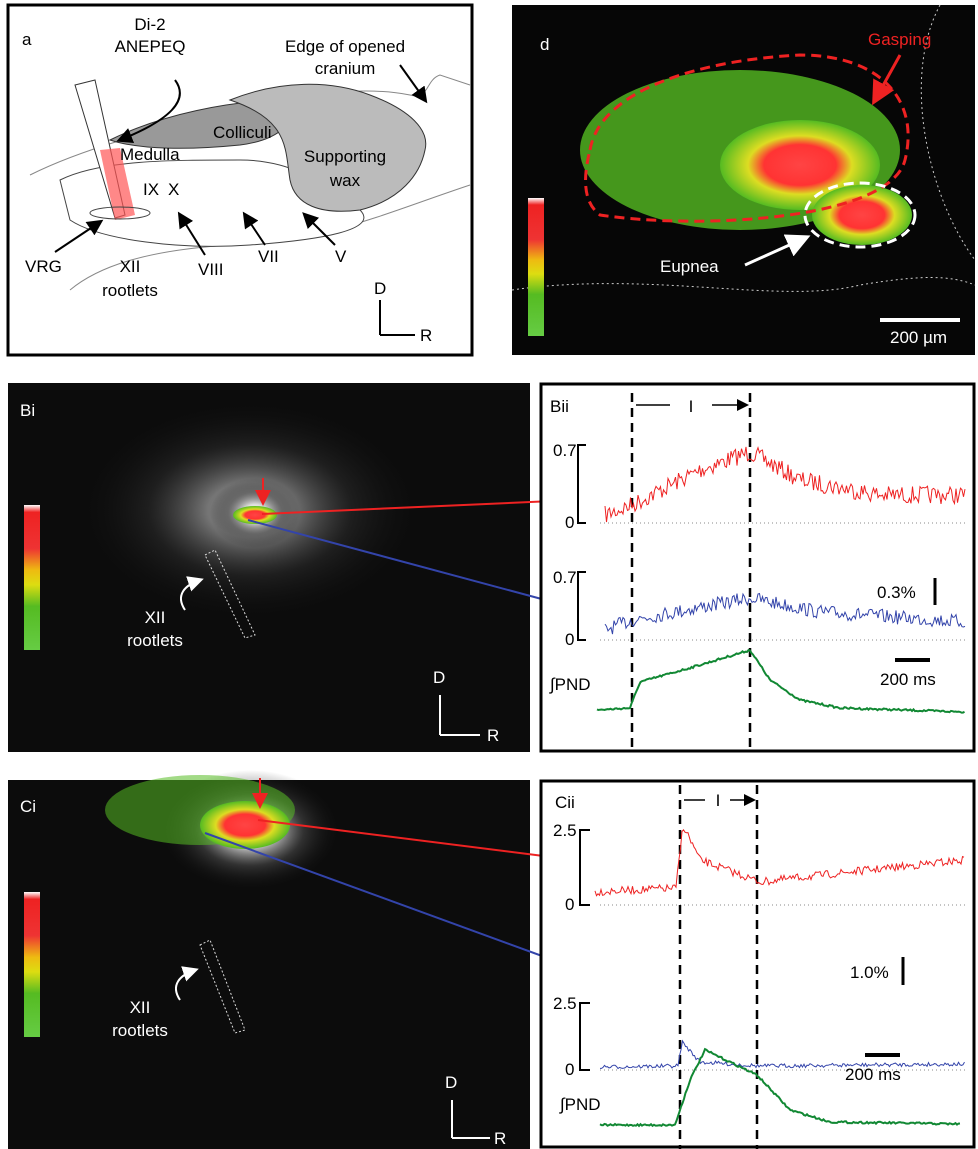  Describe the element at coordinates (211, 269) in the screenshot. I see `label: VIII` at that location.